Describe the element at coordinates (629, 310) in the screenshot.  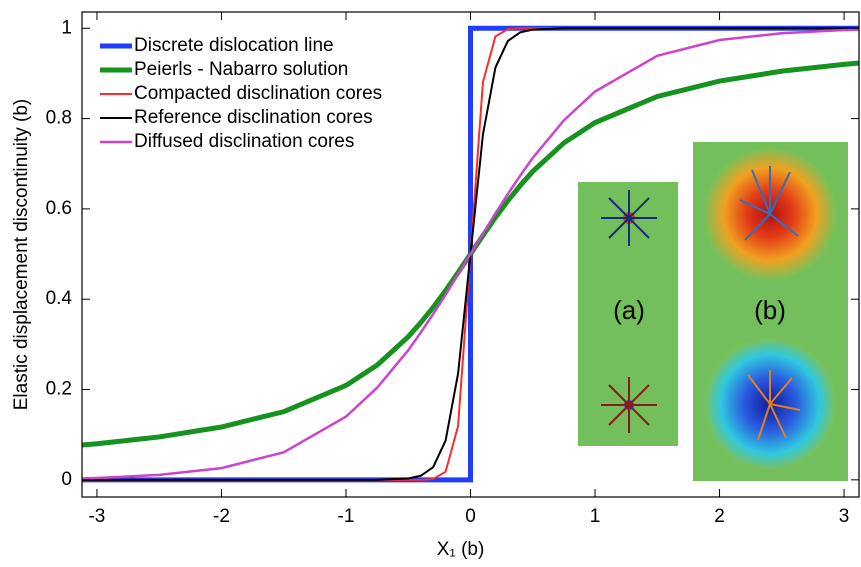
I see `annotation: (a)` at that location.